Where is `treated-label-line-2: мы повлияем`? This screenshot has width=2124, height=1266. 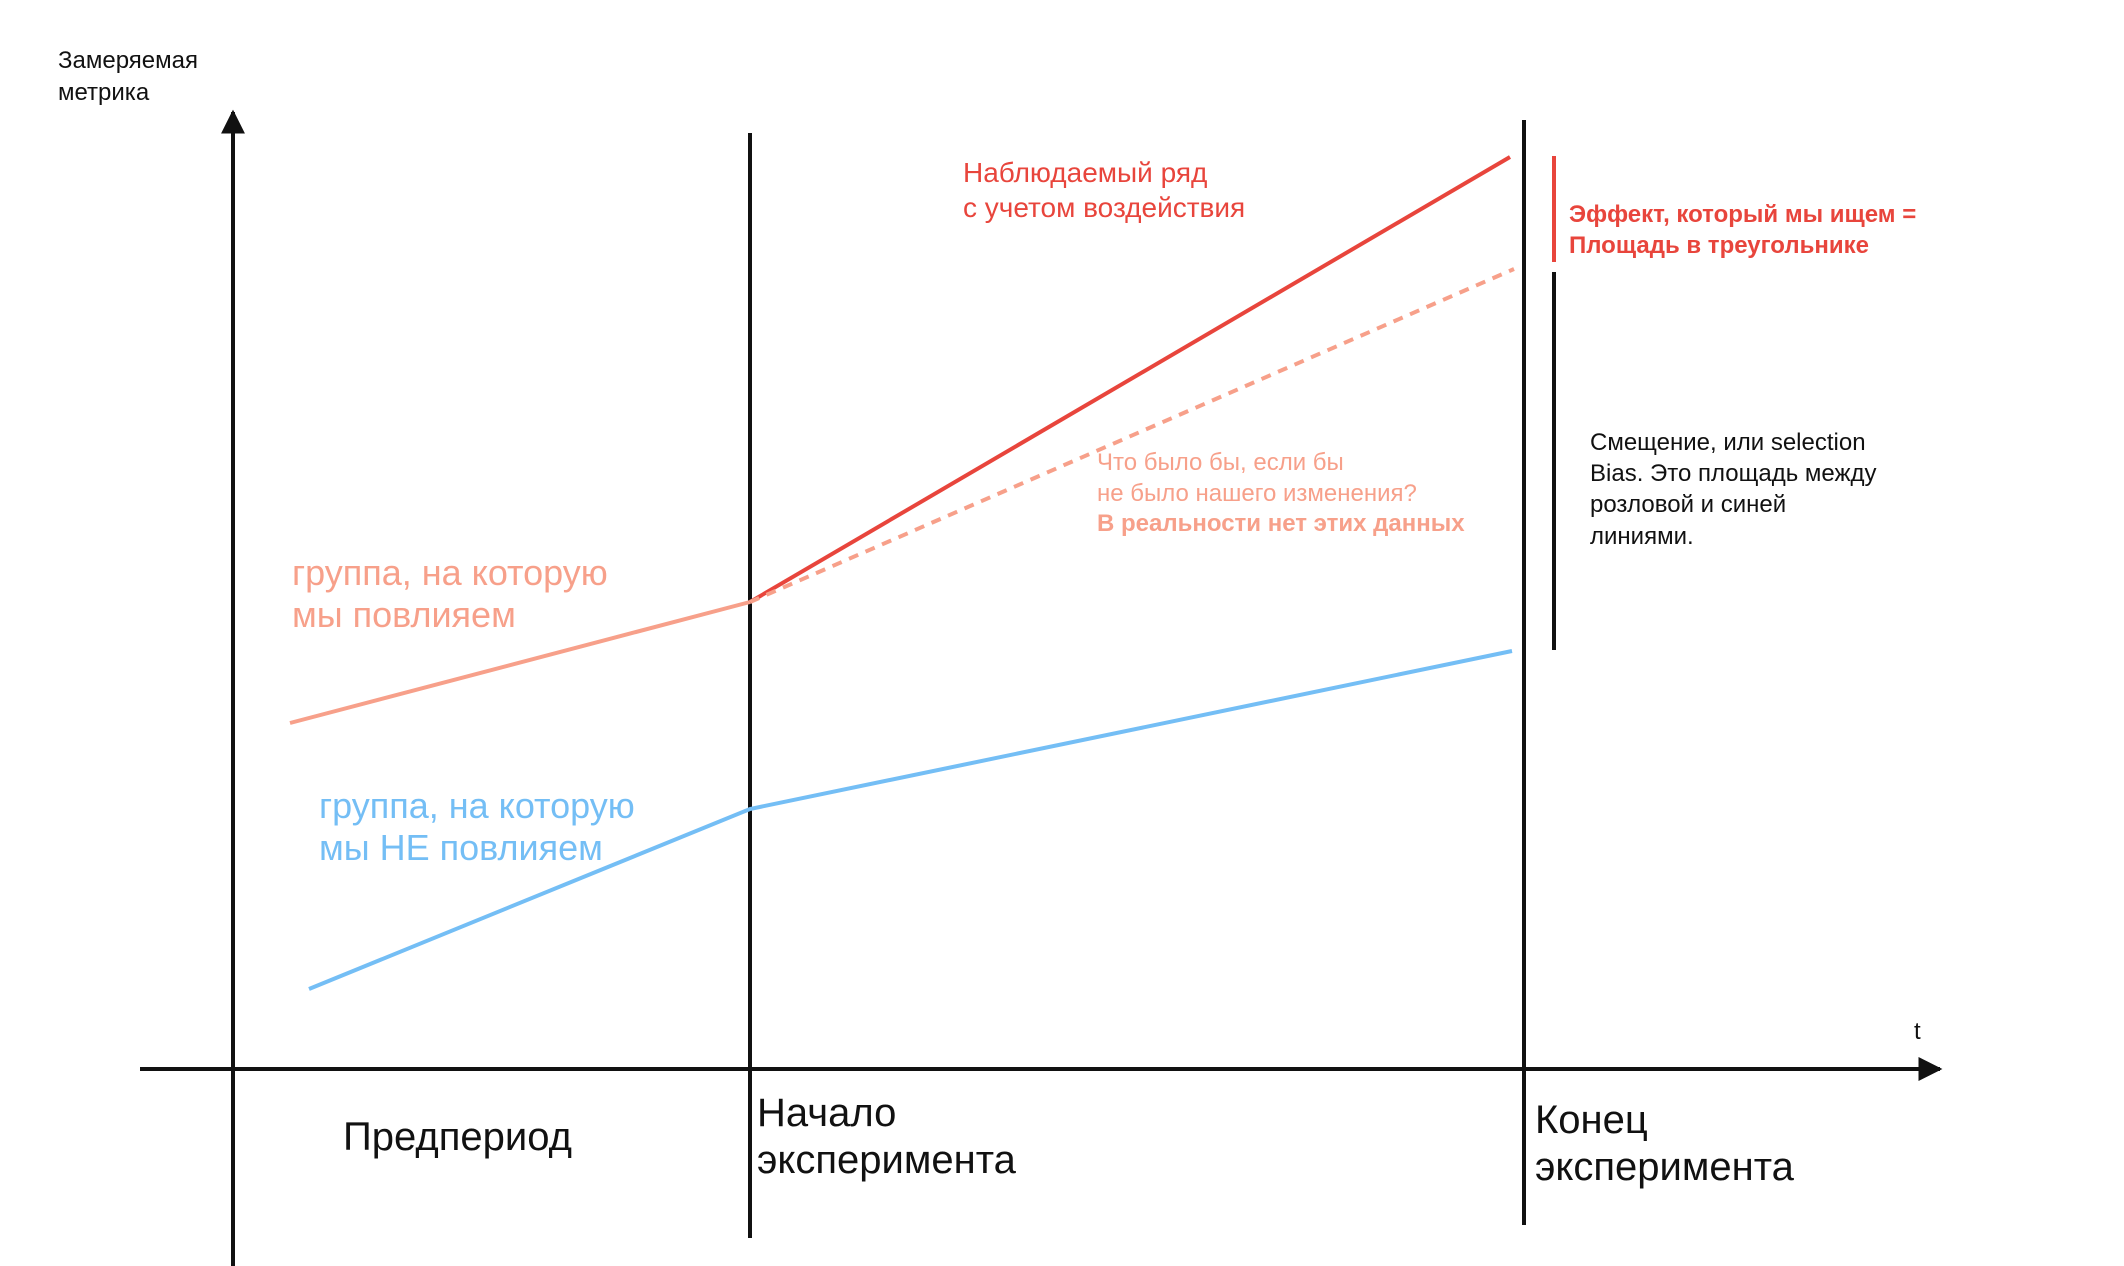 treated-label-line-2: мы повлияем is located at coordinates (404, 615).